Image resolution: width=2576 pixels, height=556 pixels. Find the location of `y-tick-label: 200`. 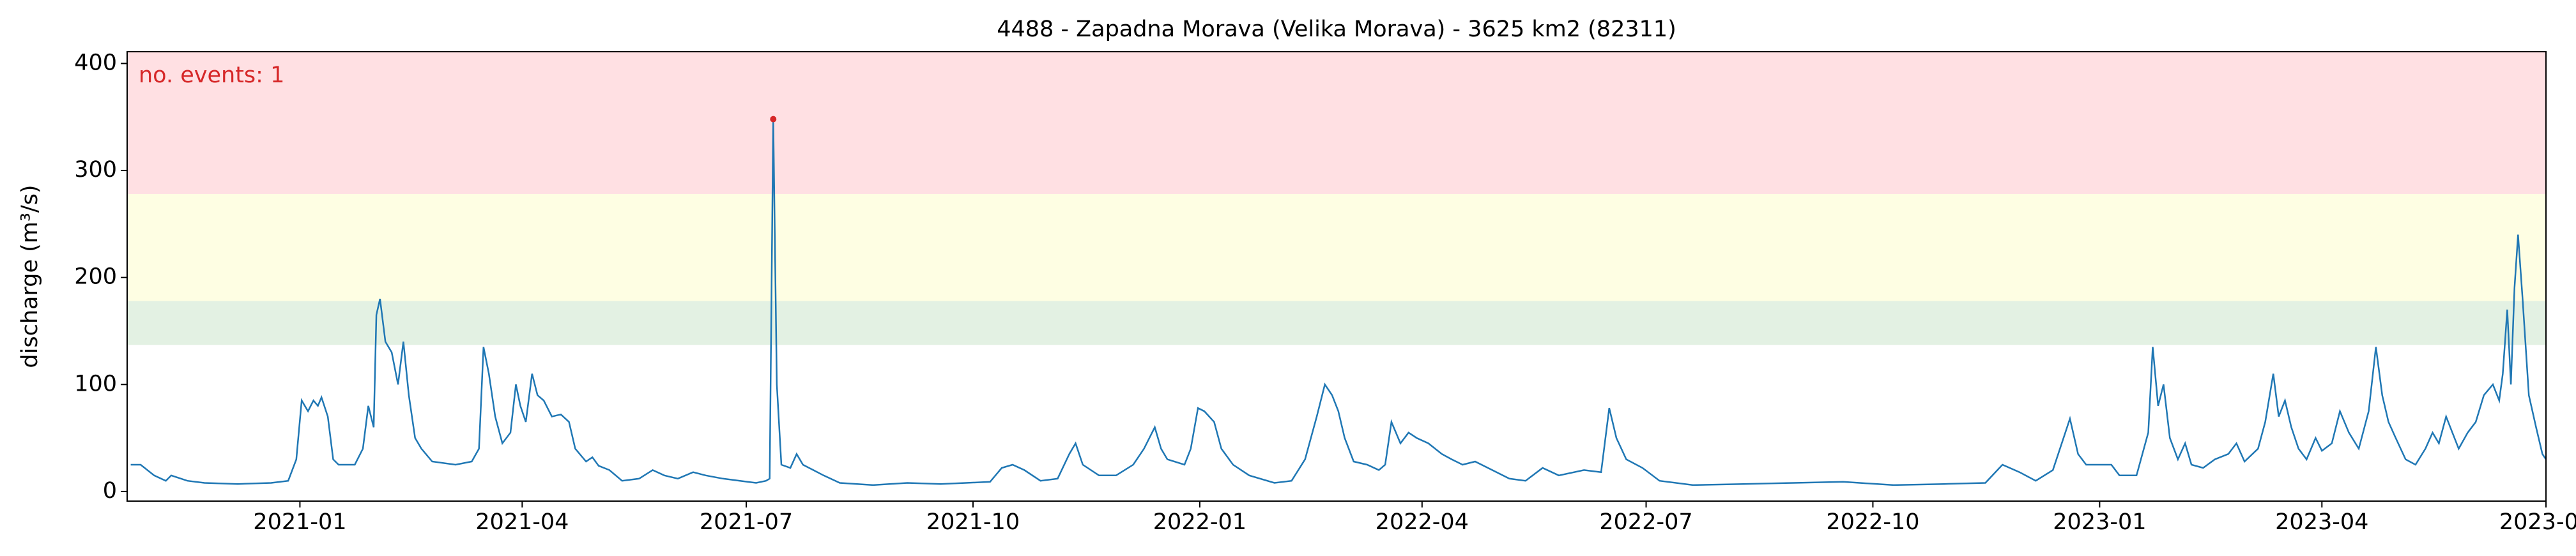

y-tick-label: 200 is located at coordinates (95, 277).